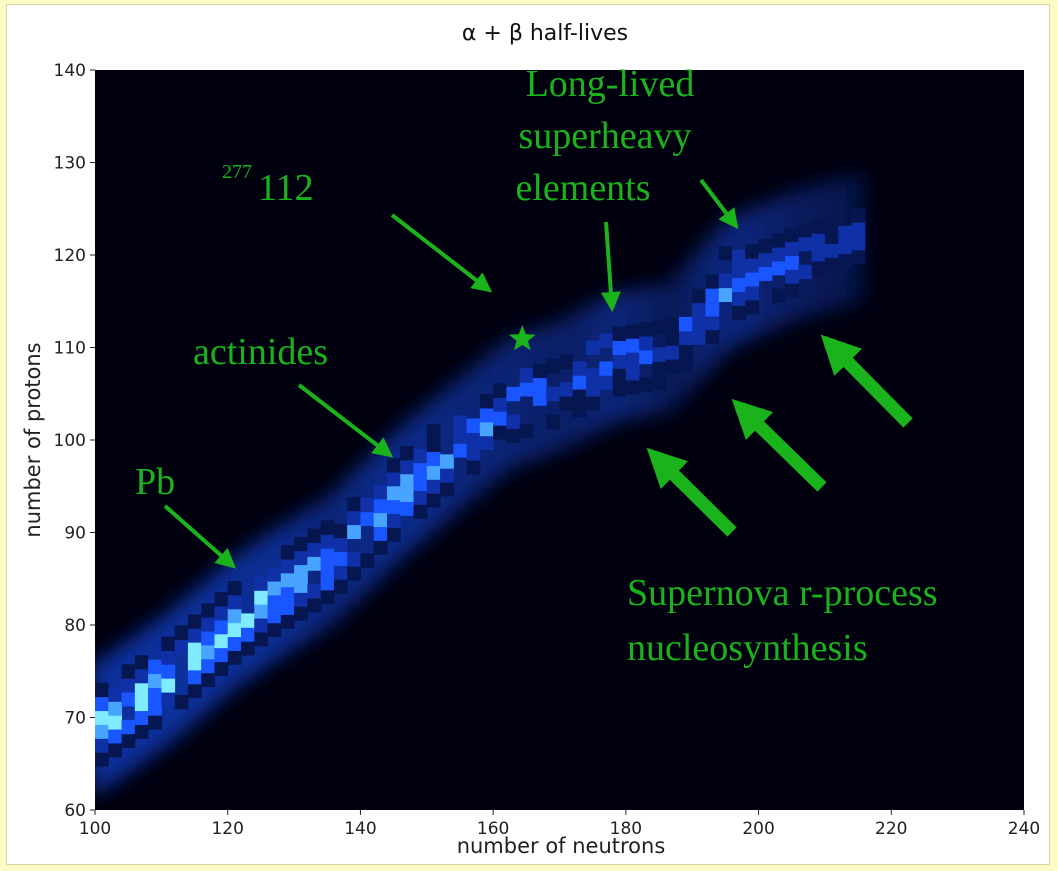 This screenshot has height=871, width=1058. Describe the element at coordinates (33, 439) in the screenshot. I see `y-axis-label: number of protons` at that location.